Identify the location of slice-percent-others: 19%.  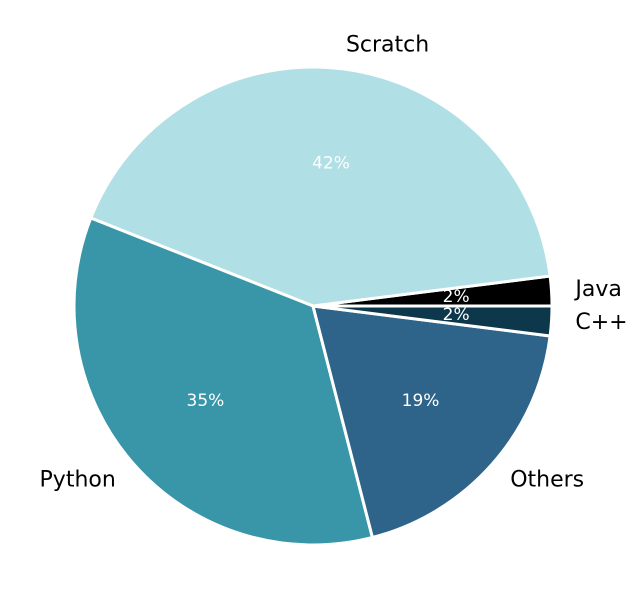
(421, 401).